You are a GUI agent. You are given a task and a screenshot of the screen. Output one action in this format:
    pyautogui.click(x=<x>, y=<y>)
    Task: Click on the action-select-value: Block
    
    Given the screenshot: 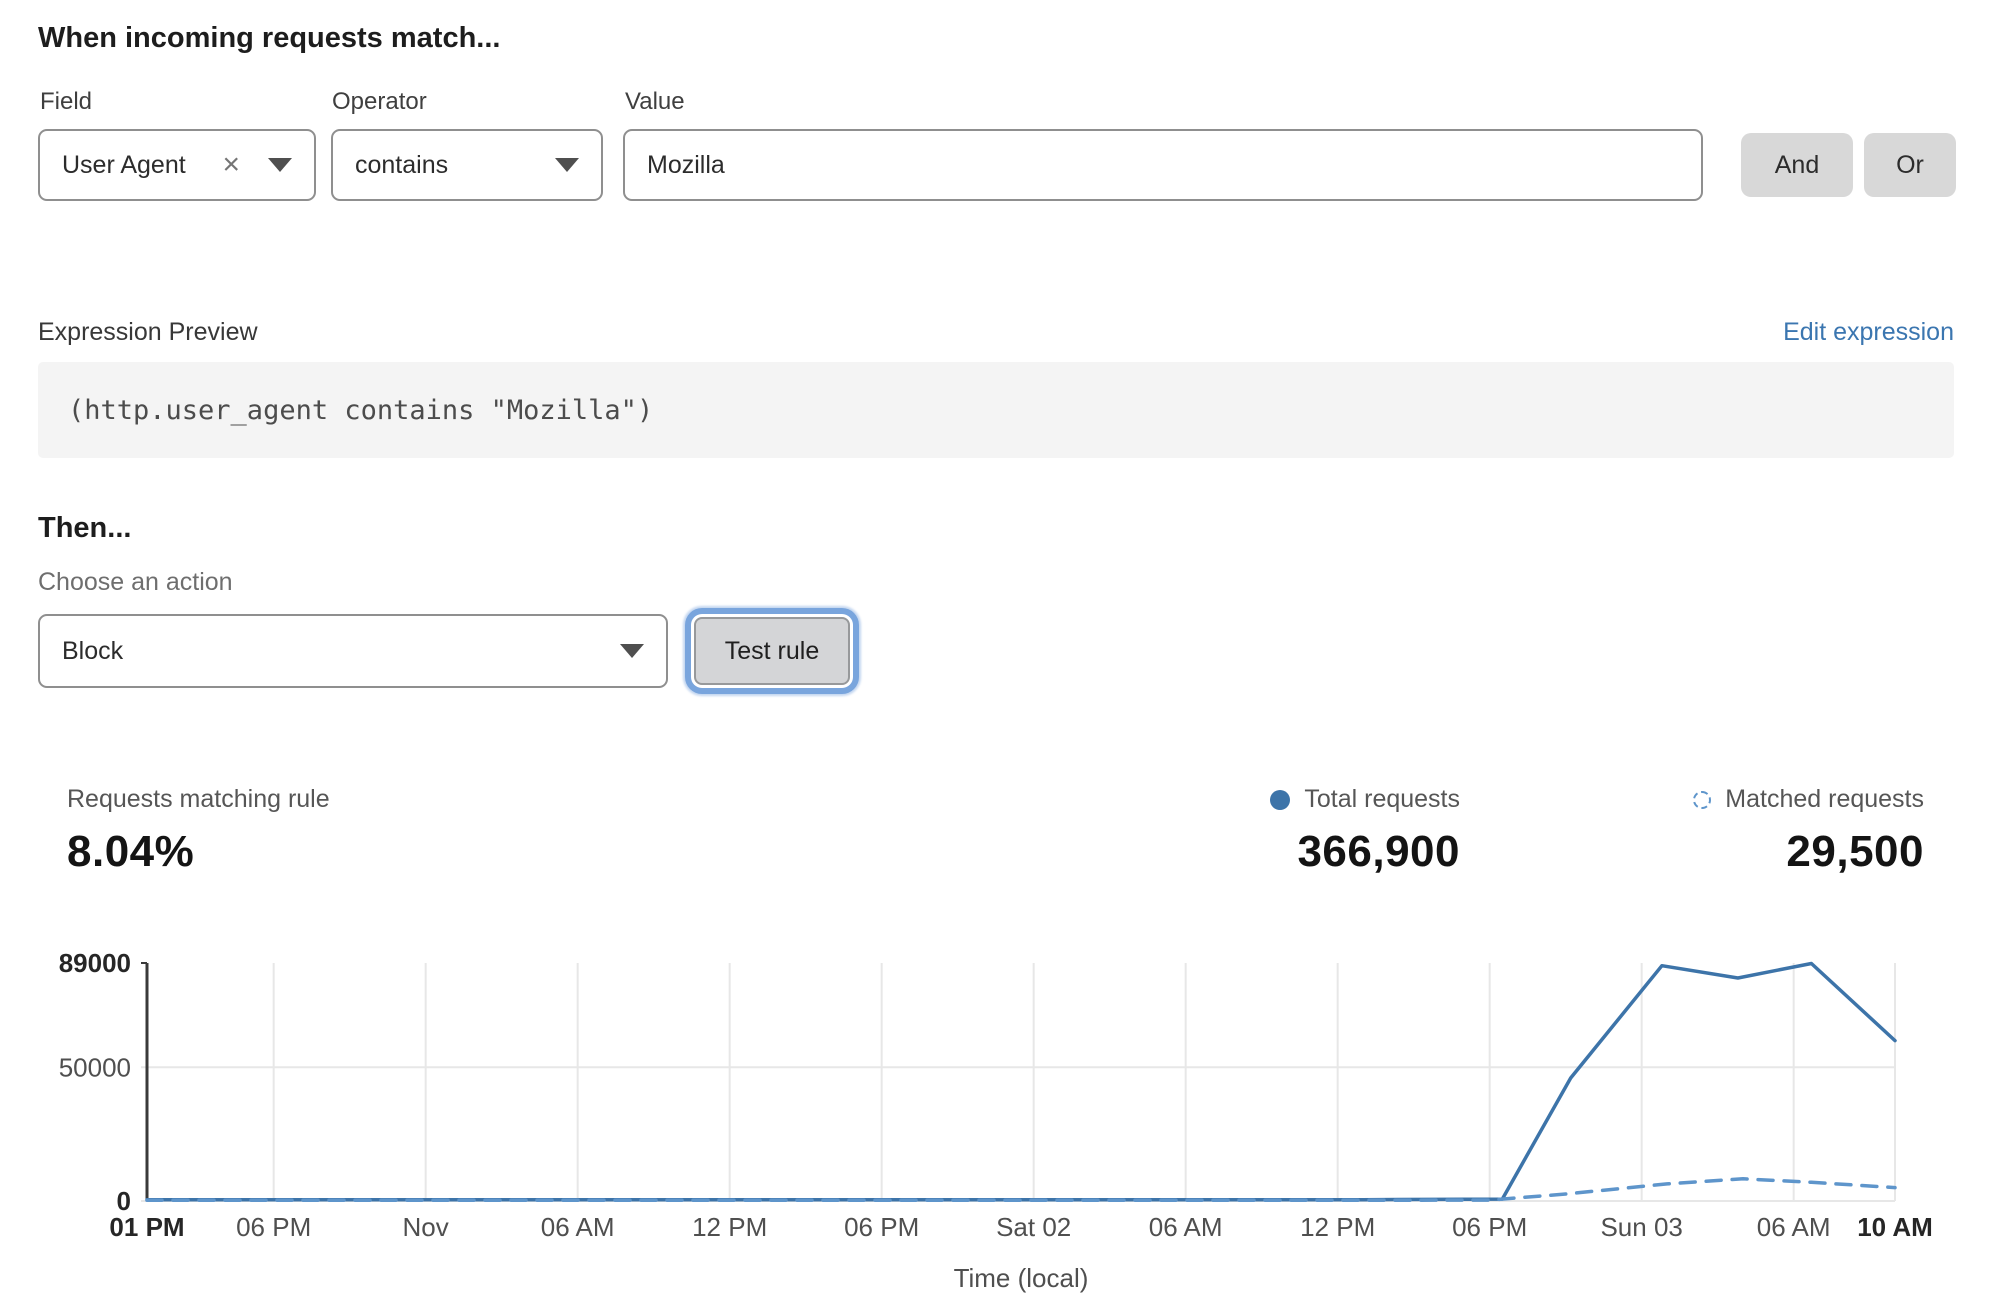 What is the action you would take?
    pyautogui.click(x=93, y=650)
    